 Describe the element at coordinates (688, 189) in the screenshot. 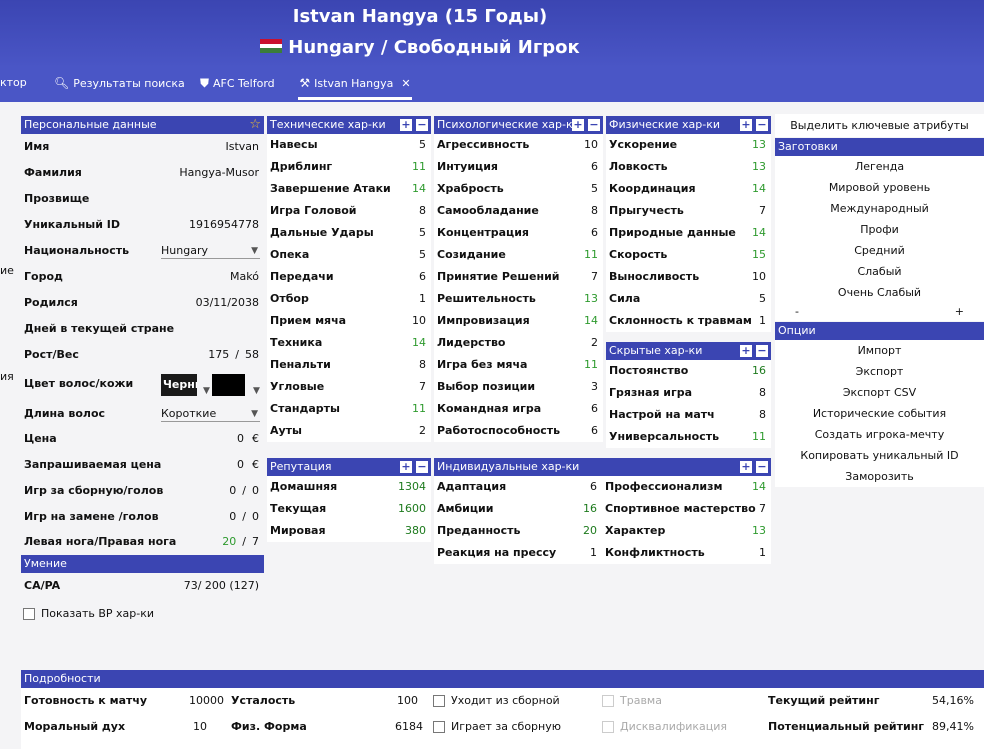

I see `attribute-row: Координация 14` at that location.